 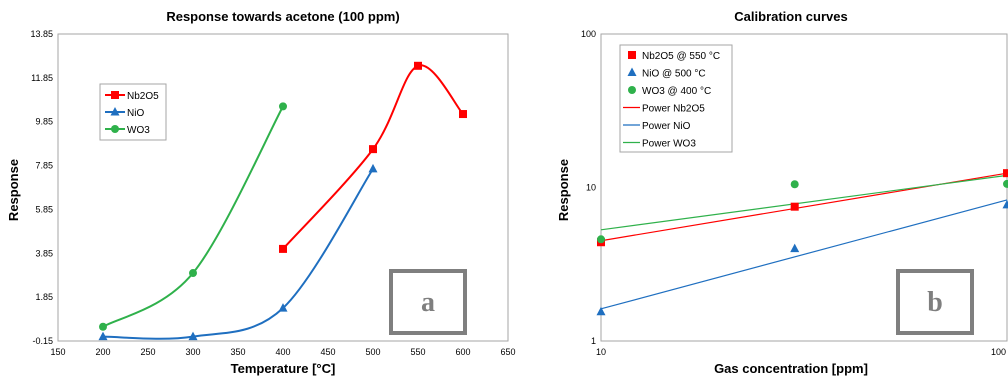 I want to click on chart-a-ytick-label: 5.85, so click(x=44, y=209).